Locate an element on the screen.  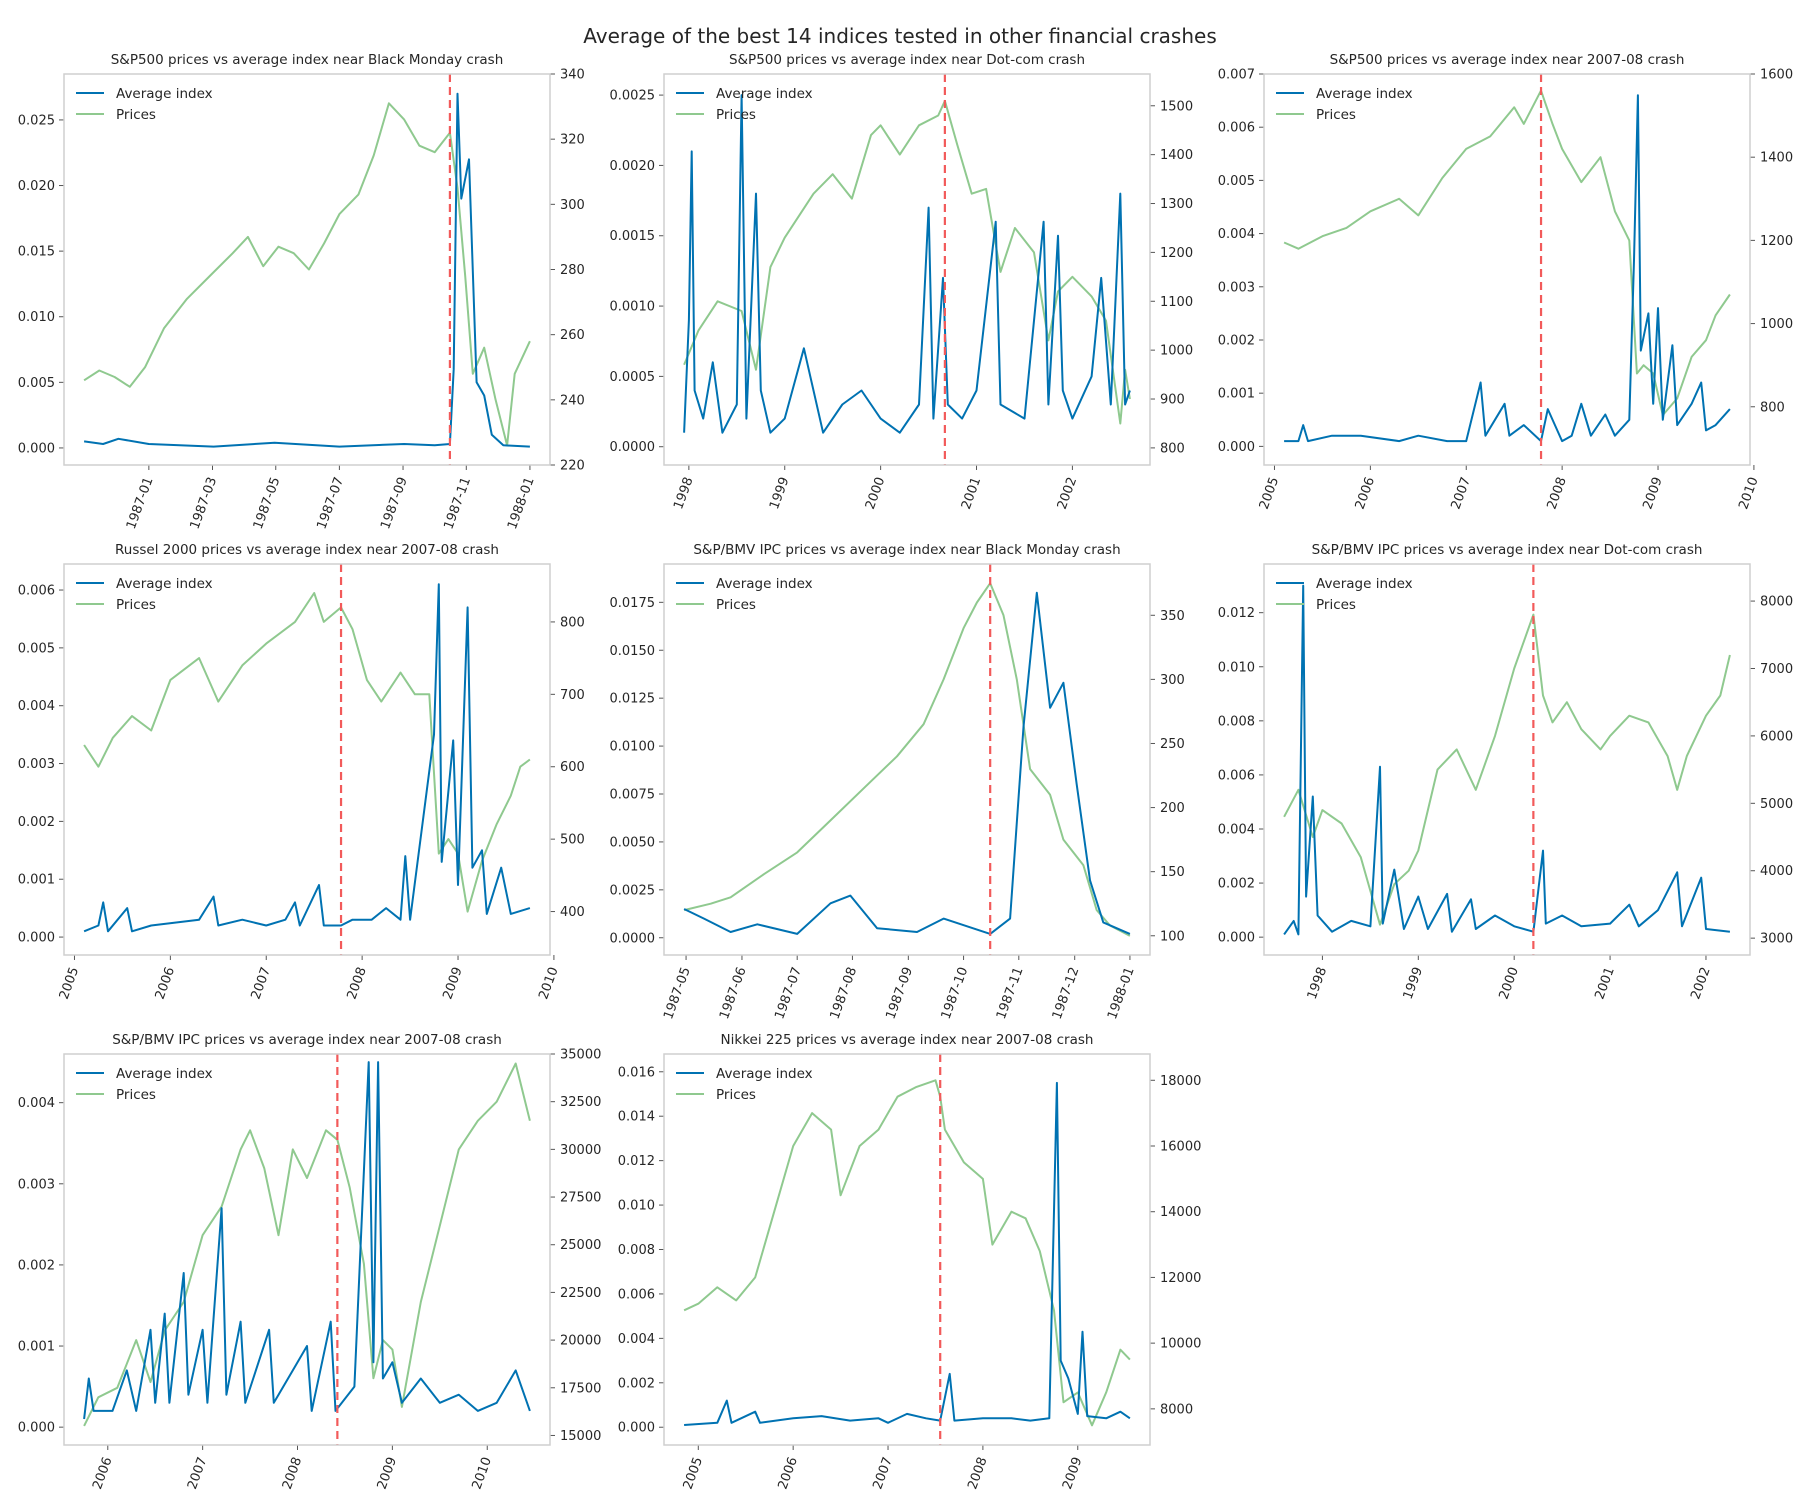
y-tick-label: 0.0020 is located at coordinates (633, 166).